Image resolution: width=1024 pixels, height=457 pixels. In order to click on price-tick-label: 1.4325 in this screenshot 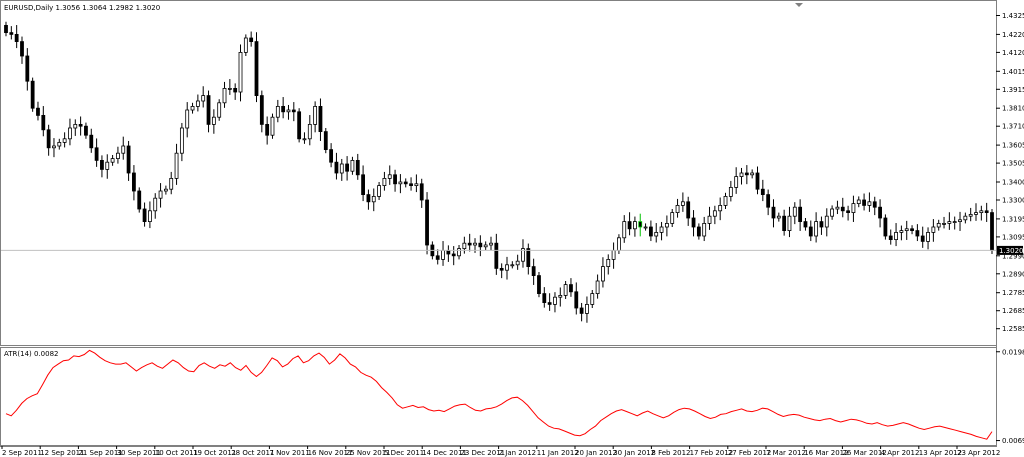, I will do `click(1013, 16)`.